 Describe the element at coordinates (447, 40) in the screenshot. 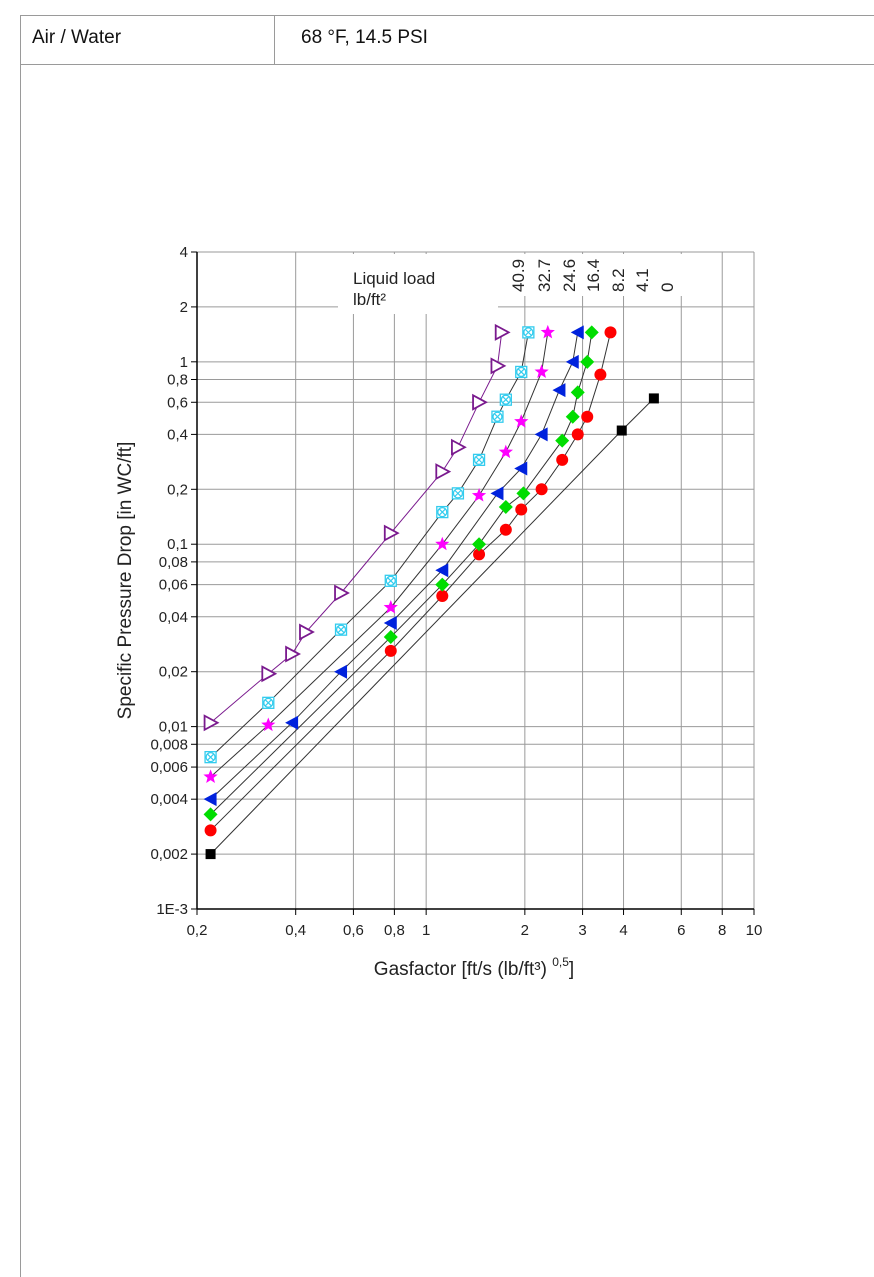

I see `header-row` at that location.